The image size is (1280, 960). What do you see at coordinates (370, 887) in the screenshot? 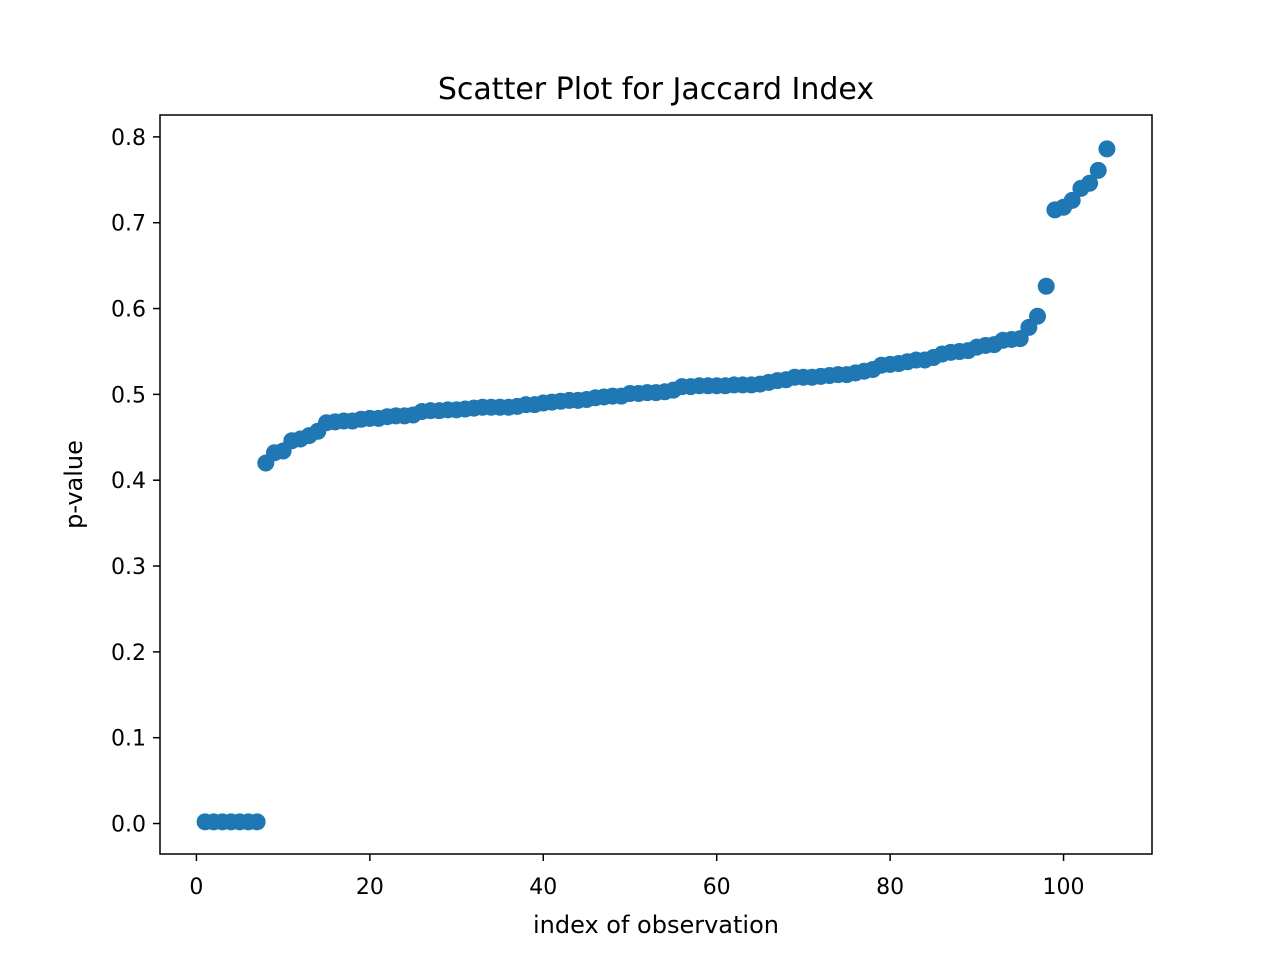
I see `x-tick-label: 20` at bounding box center [370, 887].